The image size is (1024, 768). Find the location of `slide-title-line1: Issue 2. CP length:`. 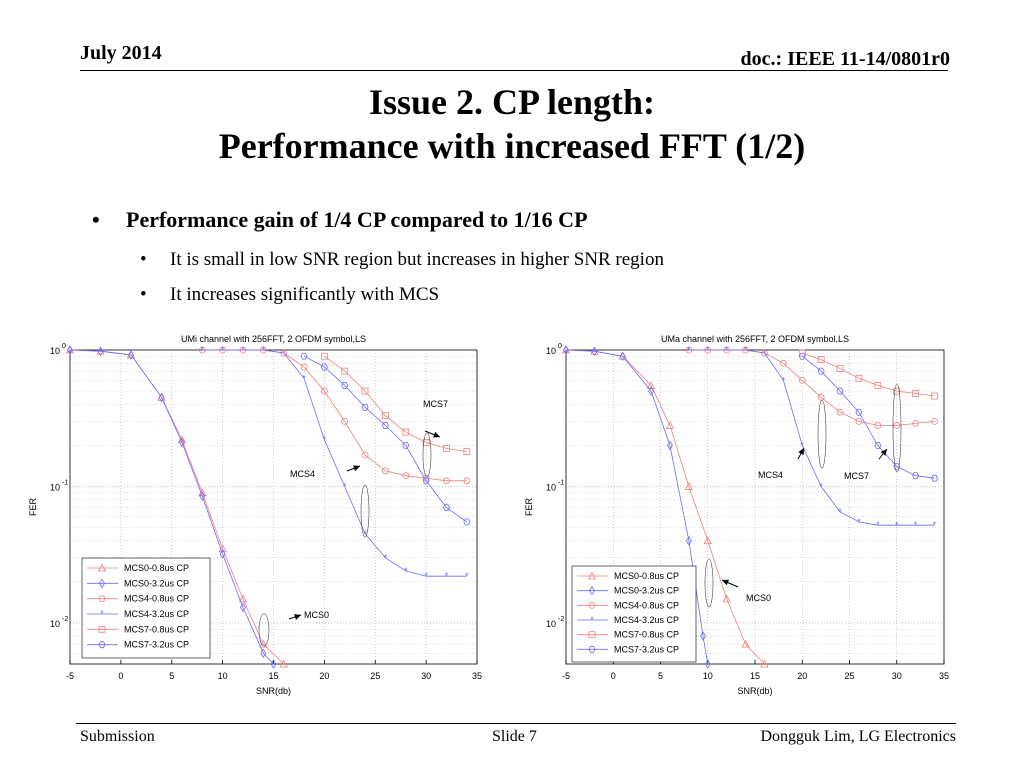

slide-title-line1: Issue 2. CP length: is located at coordinates (512, 102).